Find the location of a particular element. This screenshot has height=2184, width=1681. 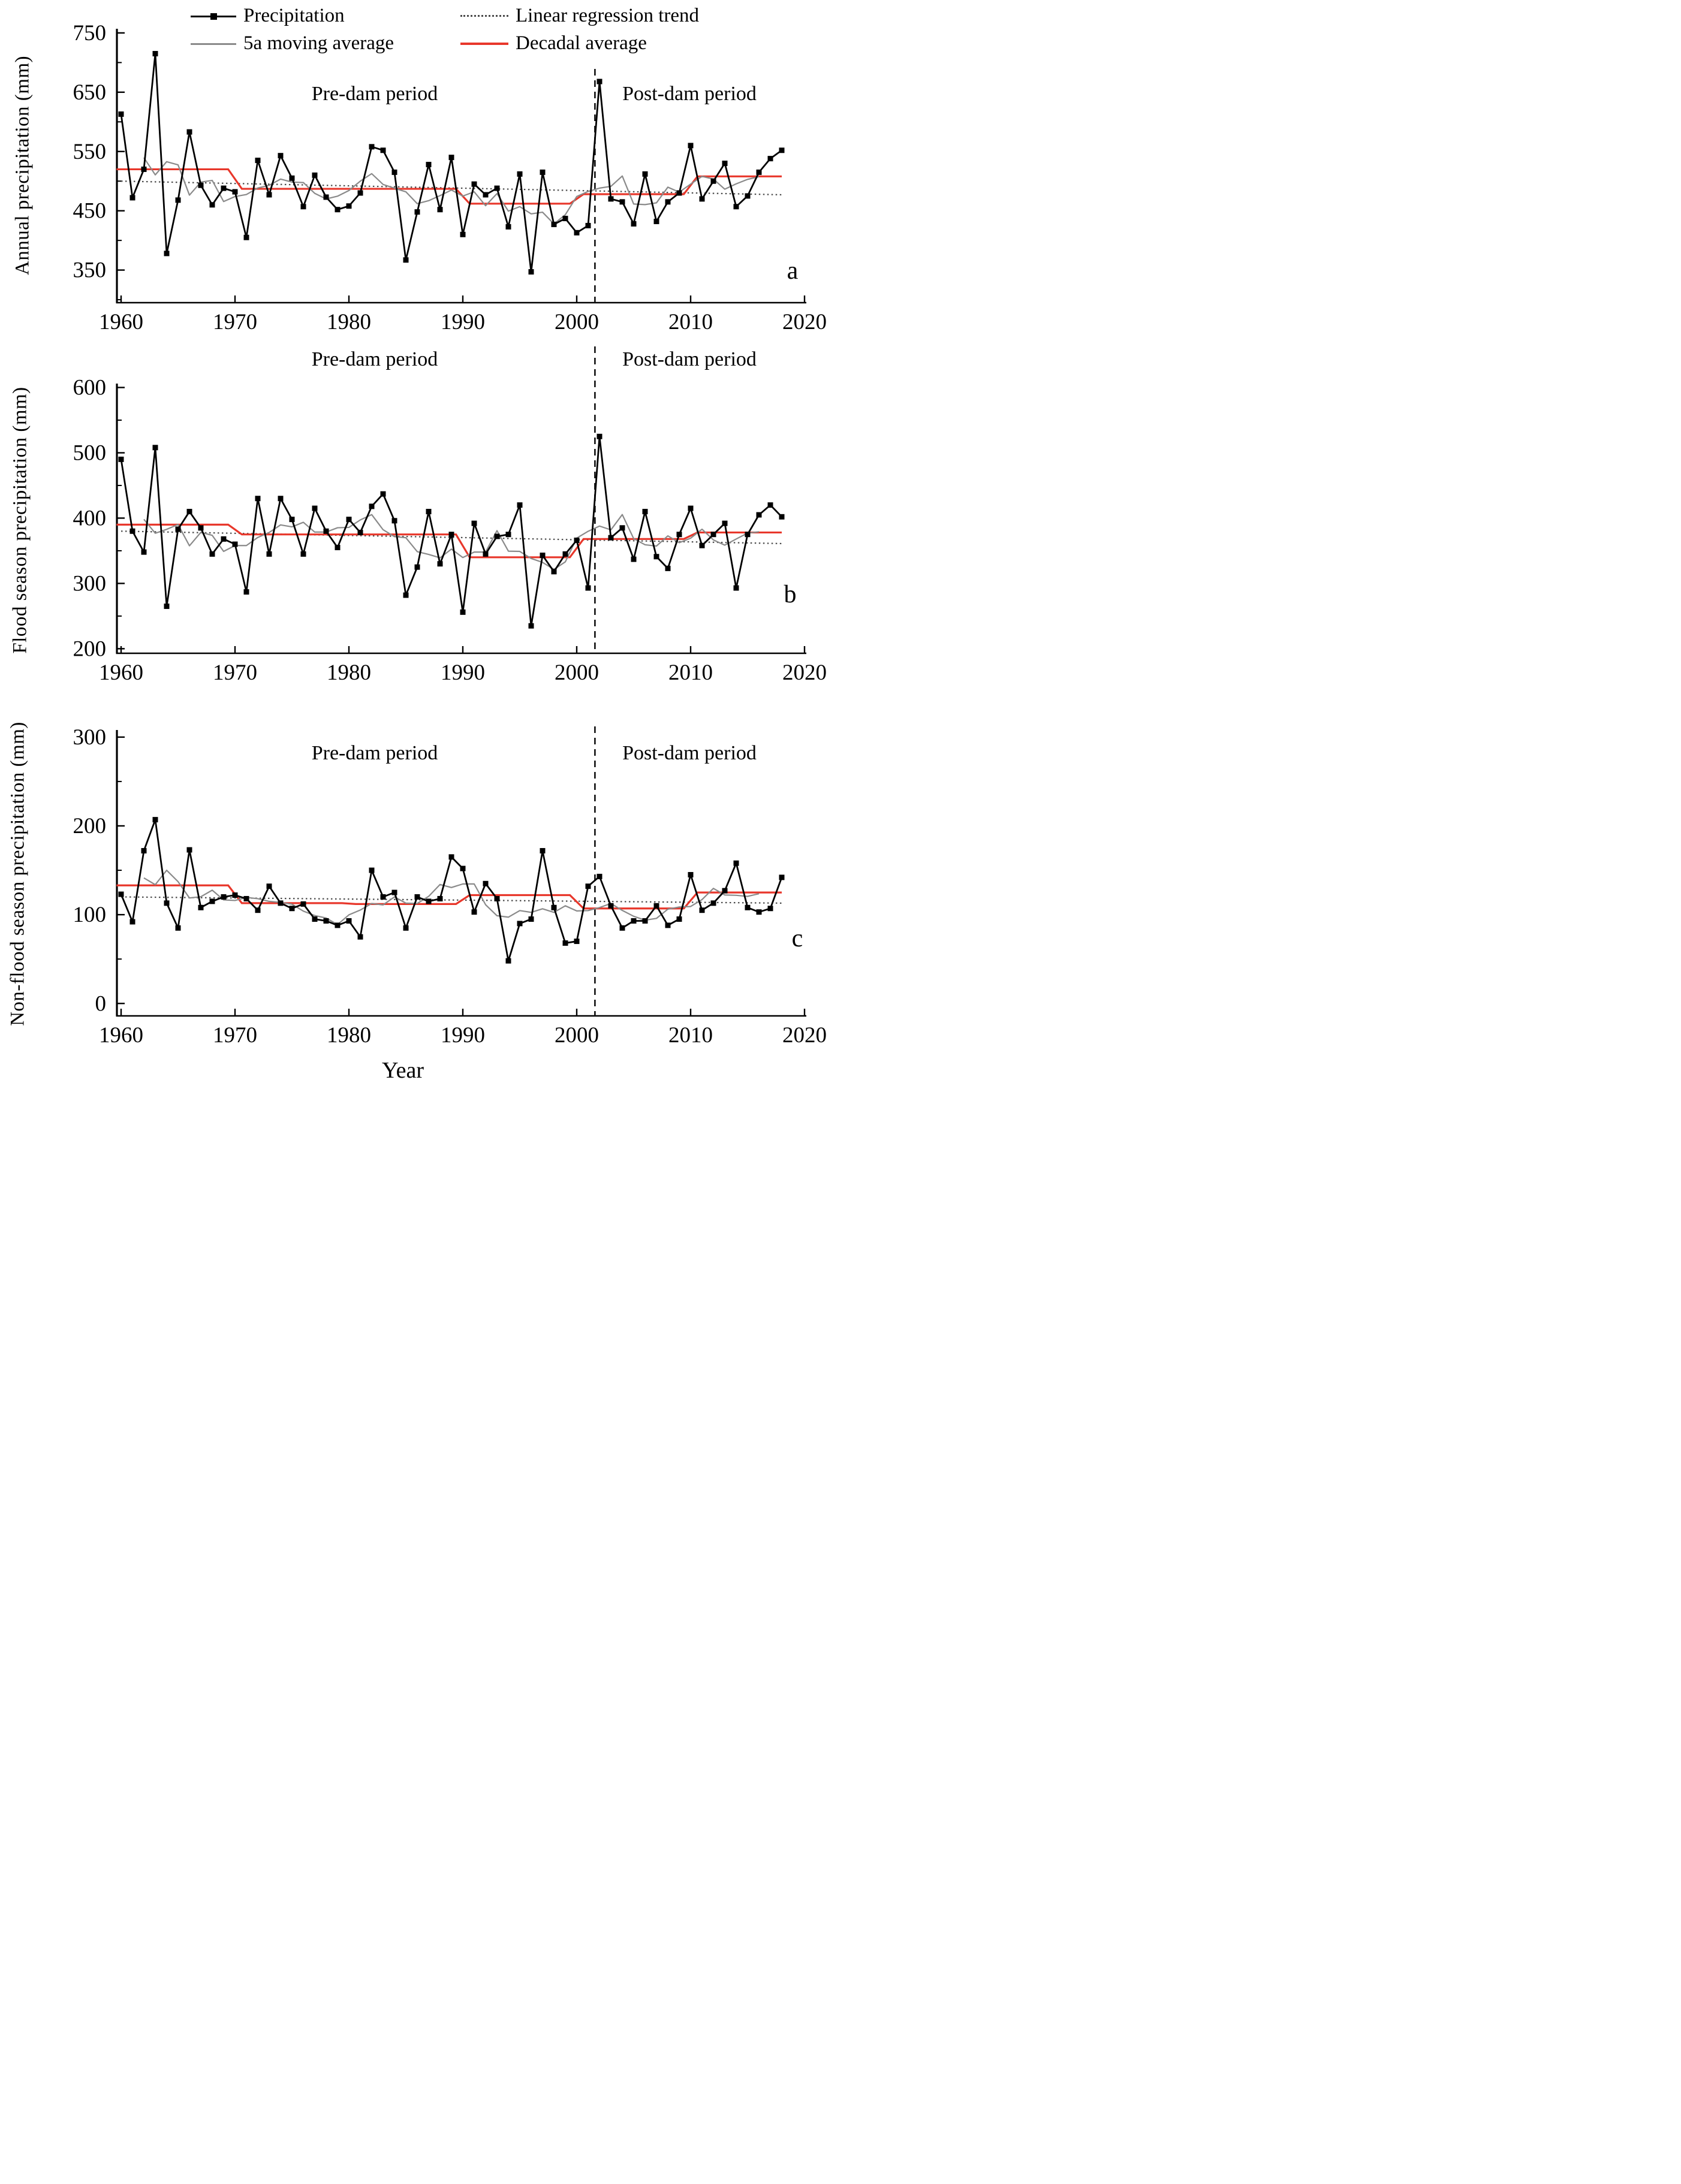

panel-letter-c: c is located at coordinates (797, 938).